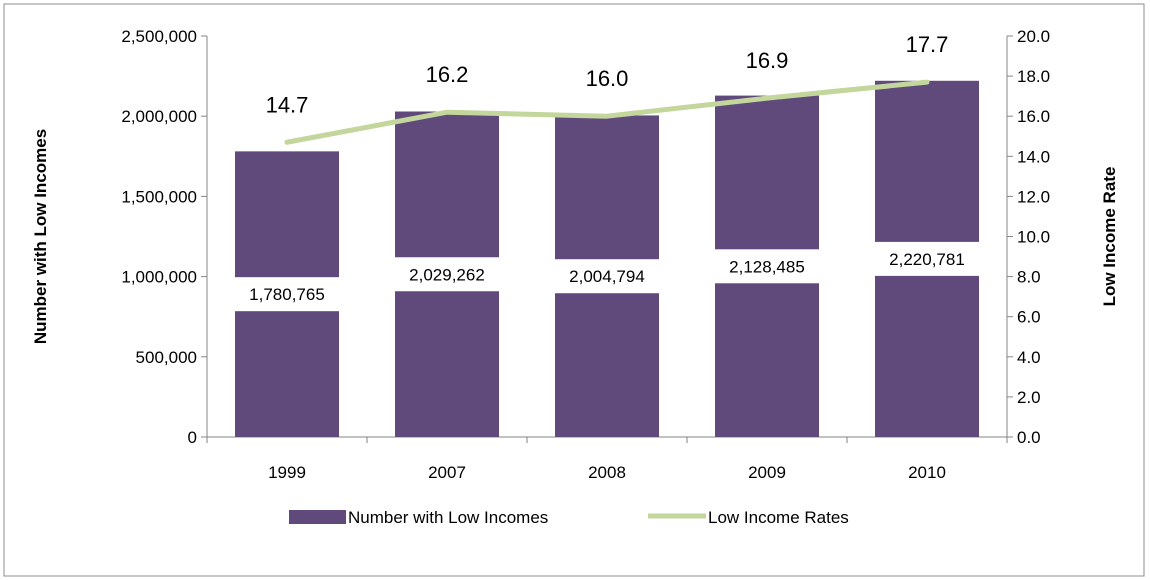  I want to click on left-tick-label: 1,500,000, so click(159, 196).